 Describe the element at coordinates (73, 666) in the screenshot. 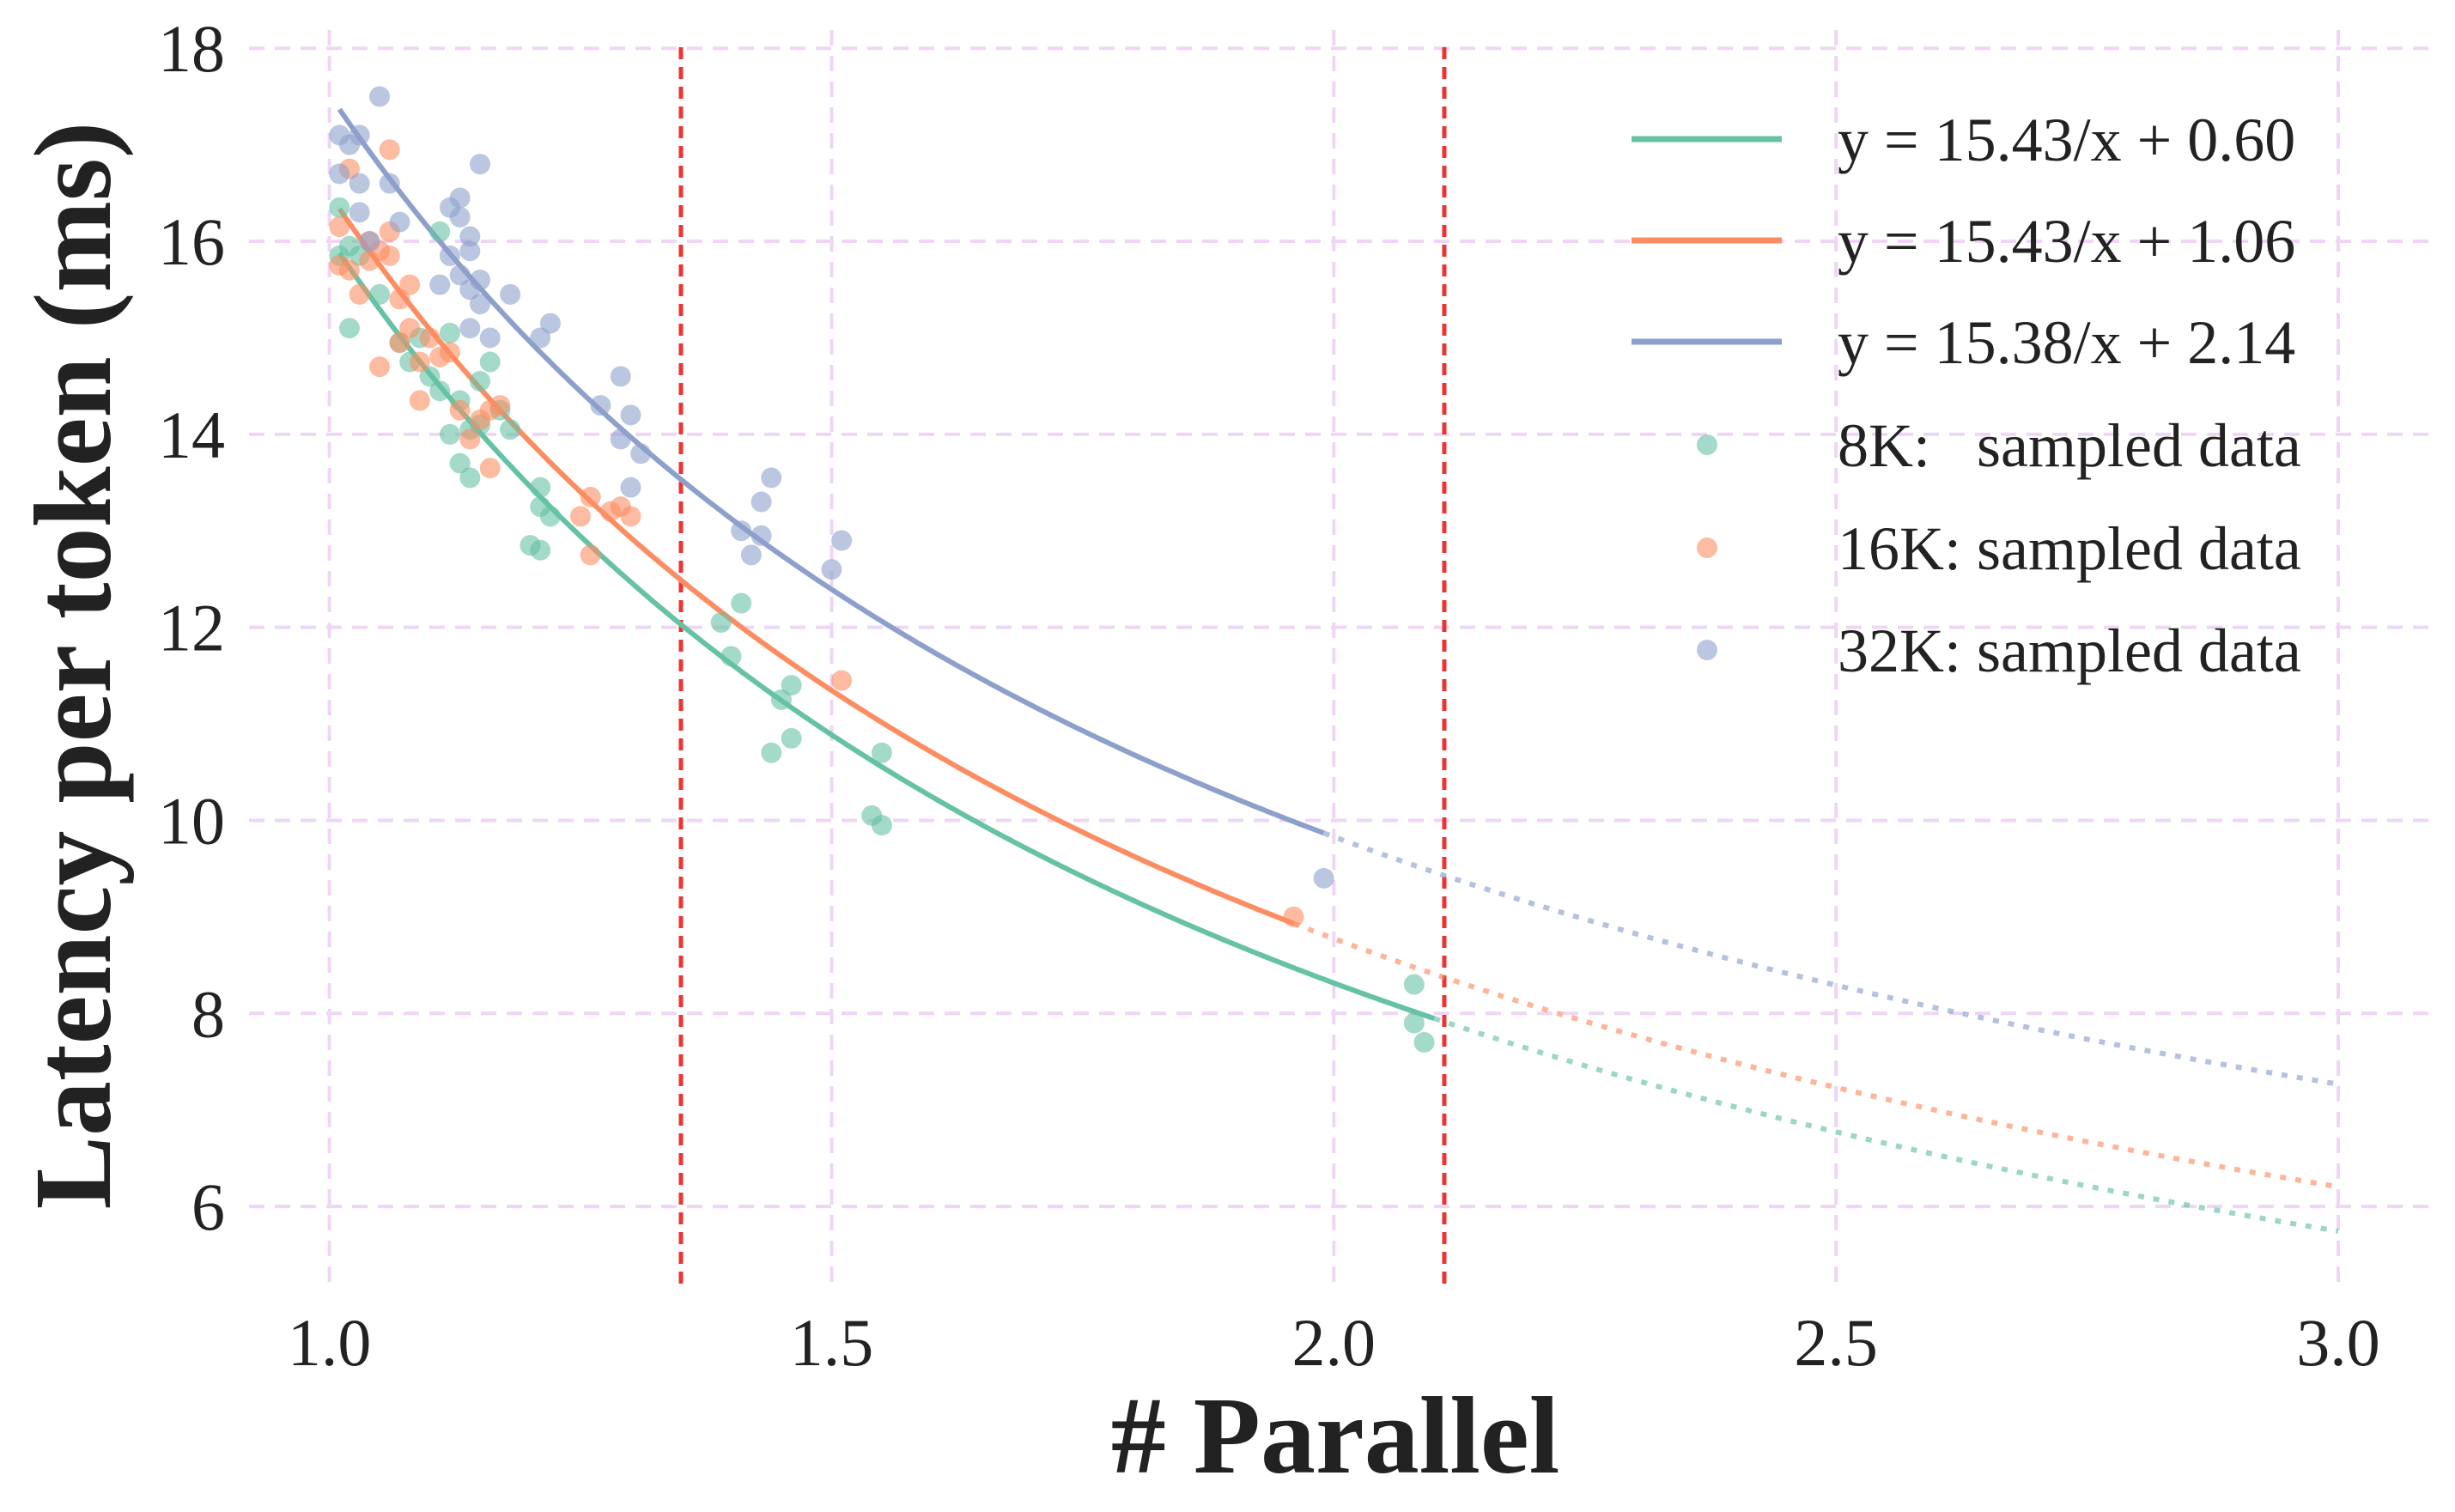

I see `y-axis-title: Latency per token (ms)` at that location.